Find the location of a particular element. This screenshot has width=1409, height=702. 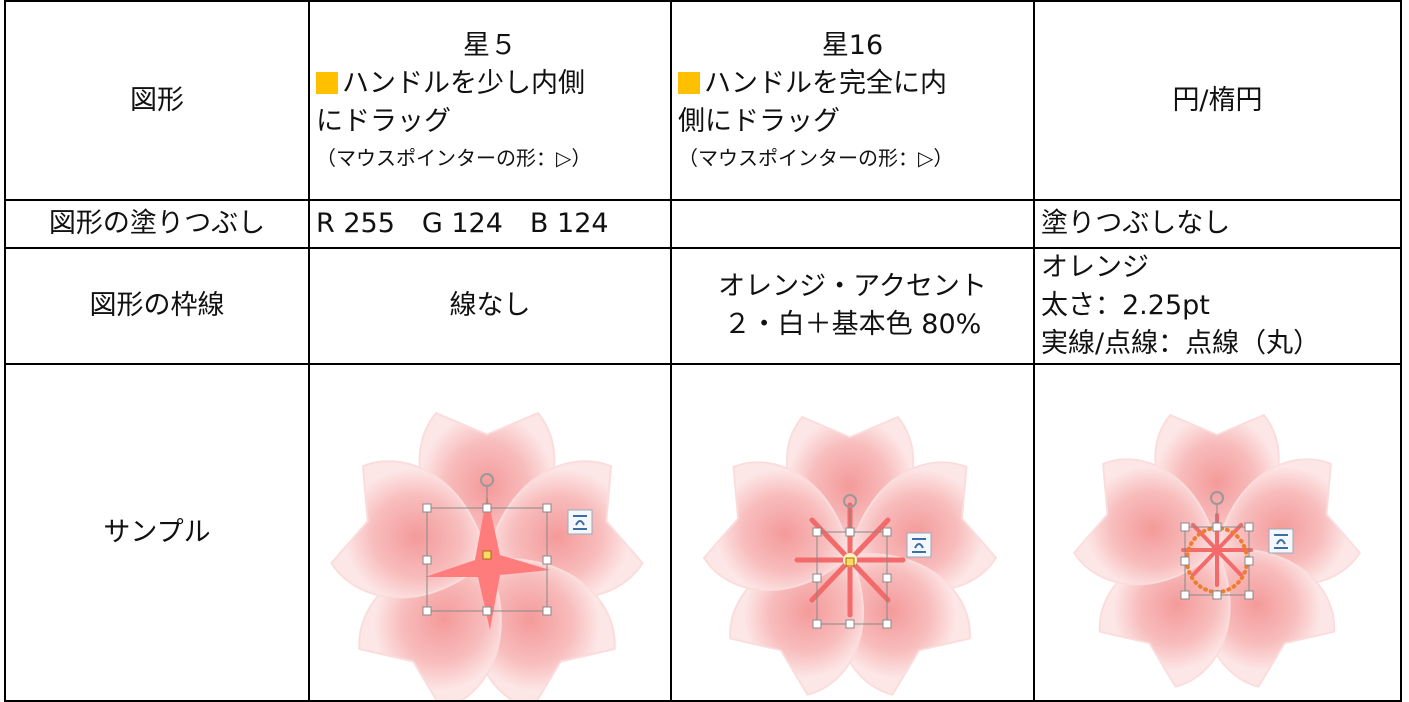

text: 星16 is located at coordinates (852, 45).